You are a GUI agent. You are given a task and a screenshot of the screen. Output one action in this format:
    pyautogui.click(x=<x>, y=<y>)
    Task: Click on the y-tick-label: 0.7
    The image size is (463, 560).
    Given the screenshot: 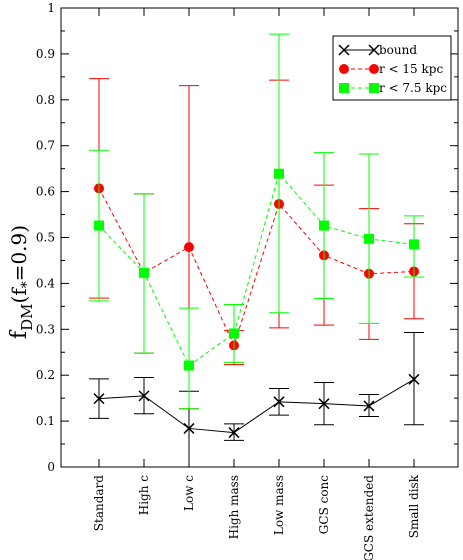 What is the action you would take?
    pyautogui.click(x=45, y=146)
    